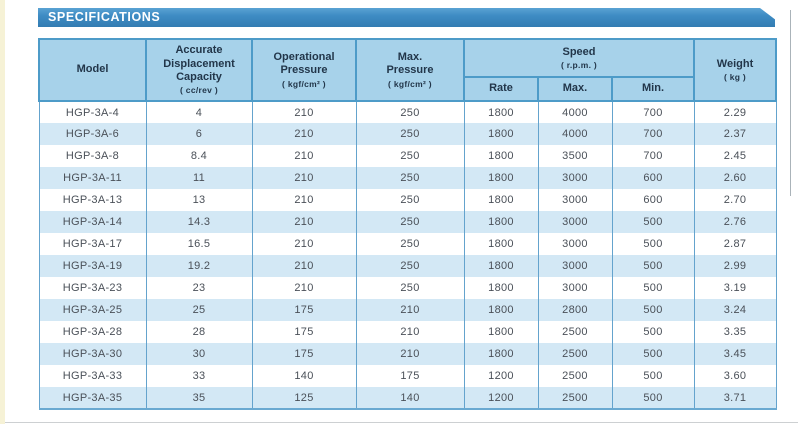  I want to click on model-cell: HGP-3A-13, so click(92, 200).